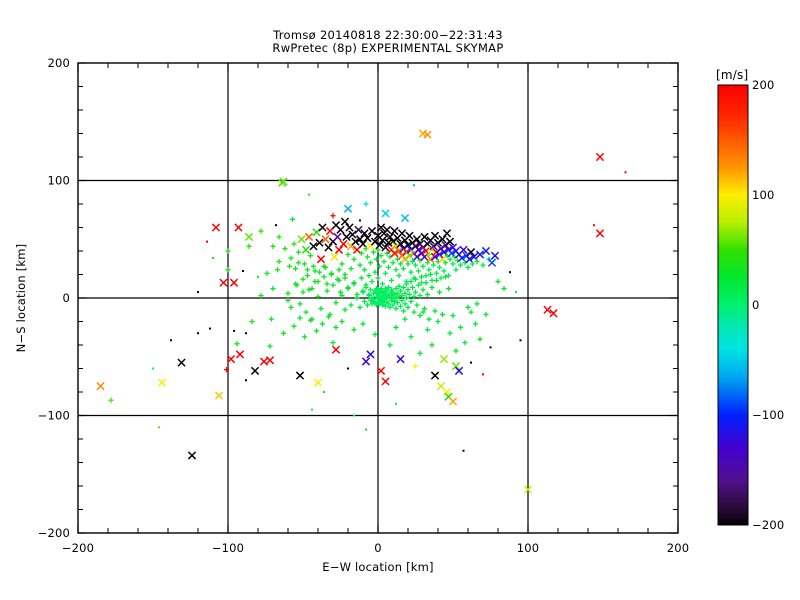  What do you see at coordinates (58, 63) in the screenshot?
I see `y-tick-label: 200` at bounding box center [58, 63].